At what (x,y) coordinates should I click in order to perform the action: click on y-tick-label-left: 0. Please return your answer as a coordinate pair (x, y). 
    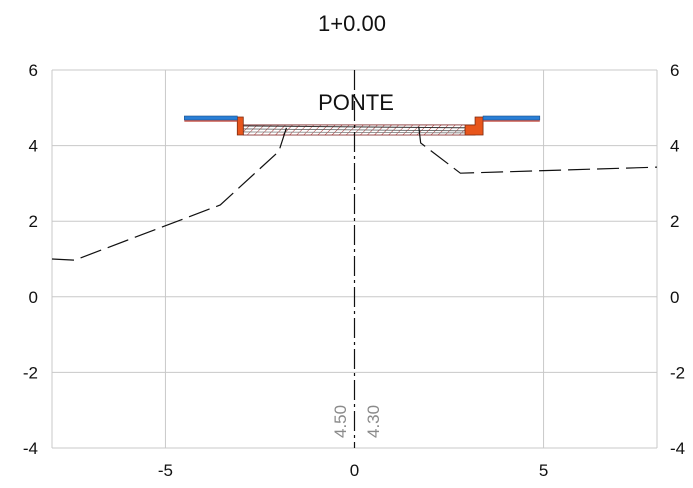
    Looking at the image, I should click on (33, 297).